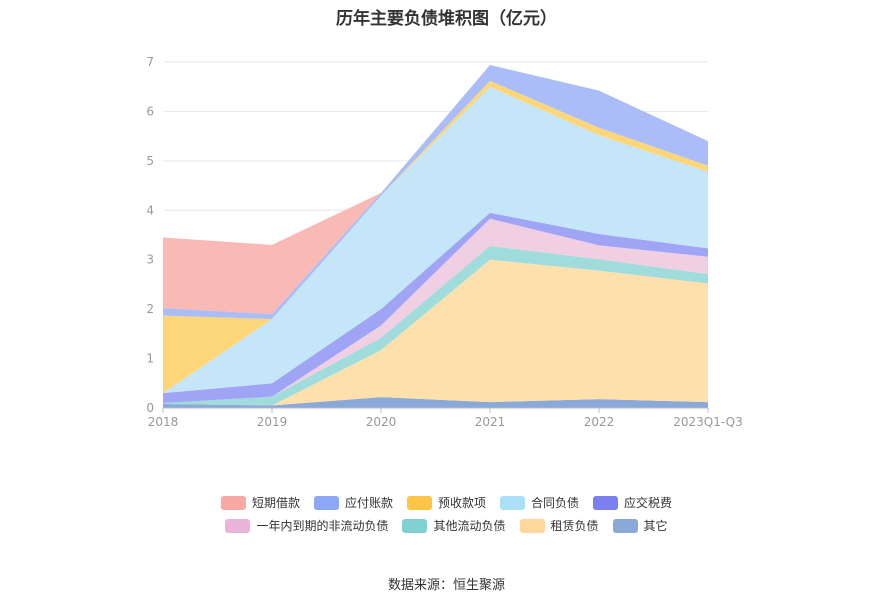 The width and height of the screenshot is (893, 602). Describe the element at coordinates (648, 503) in the screenshot. I see `legend-label: 应交税费` at that location.